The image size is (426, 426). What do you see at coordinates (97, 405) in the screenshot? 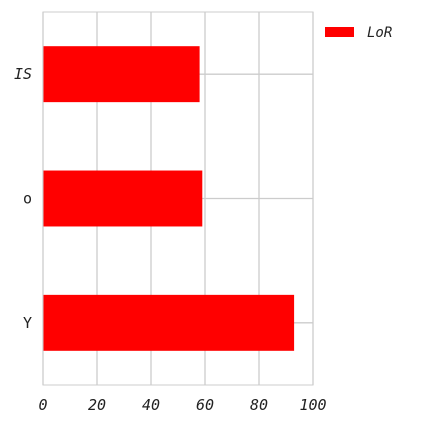
I see `x-tick-label-20: 20` at bounding box center [97, 405].